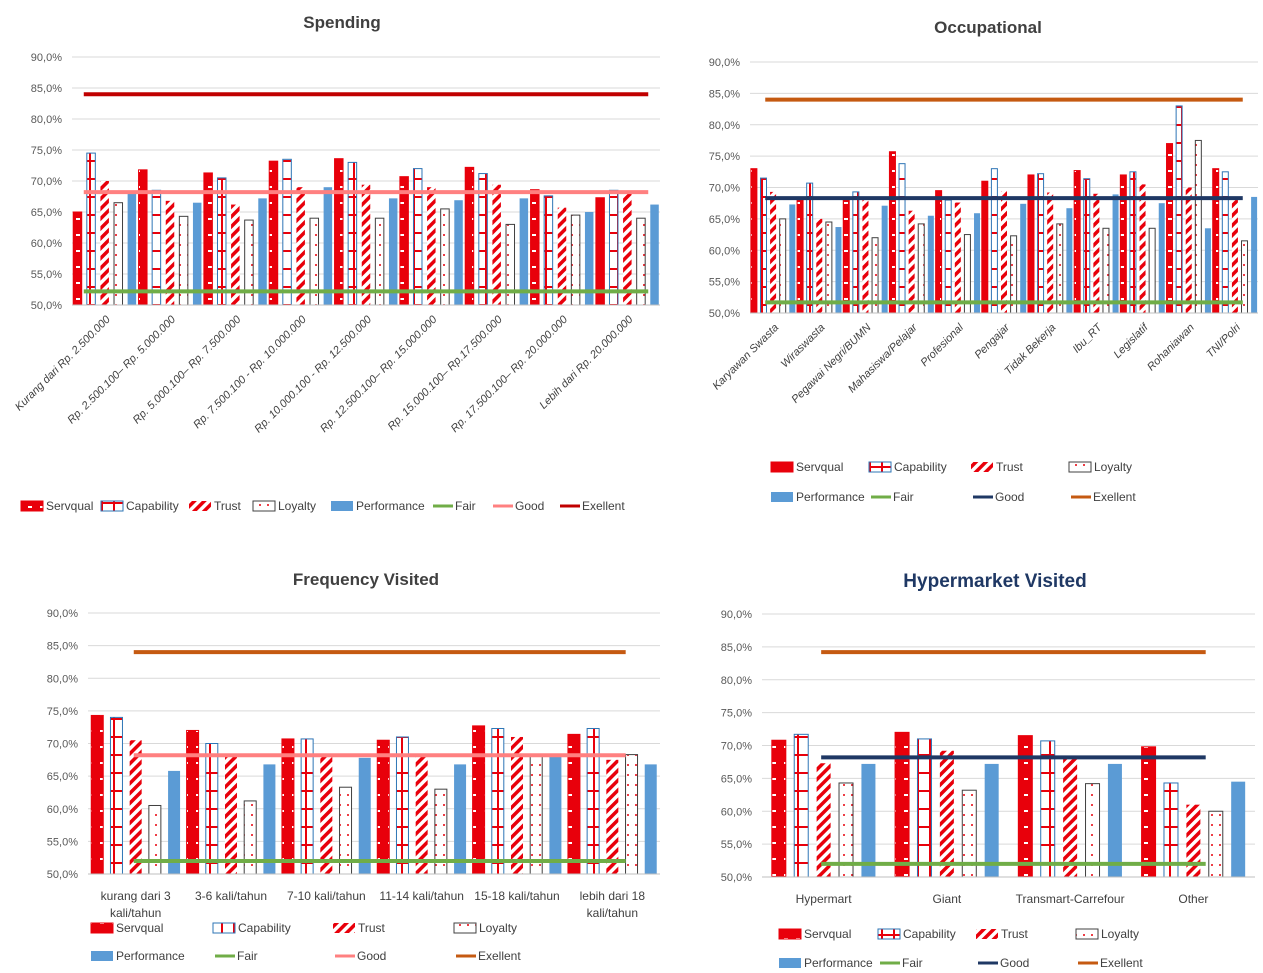 Image resolution: width=1263 pixels, height=973 pixels. Describe the element at coordinates (613, 904) in the screenshot. I see `x-tick-label: lebih dari 18 kali/tahun` at that location.